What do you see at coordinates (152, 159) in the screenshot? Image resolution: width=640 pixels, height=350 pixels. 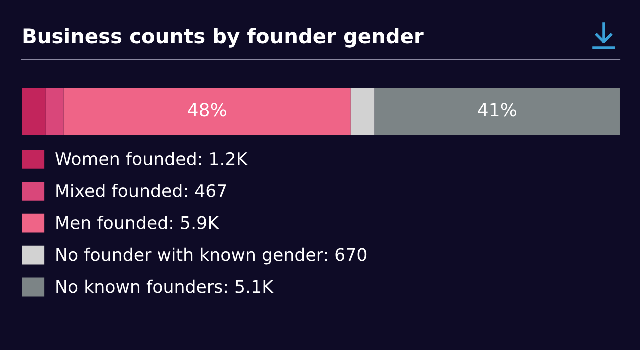 I see `legend-label: Women founded: 1.2K` at bounding box center [152, 159].